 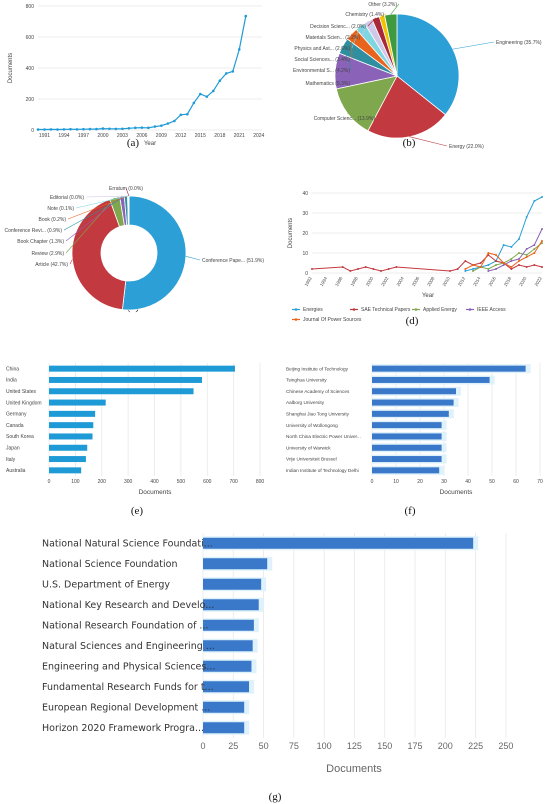 I want to click on f-x-axis-label: Documents, so click(x=457, y=492).